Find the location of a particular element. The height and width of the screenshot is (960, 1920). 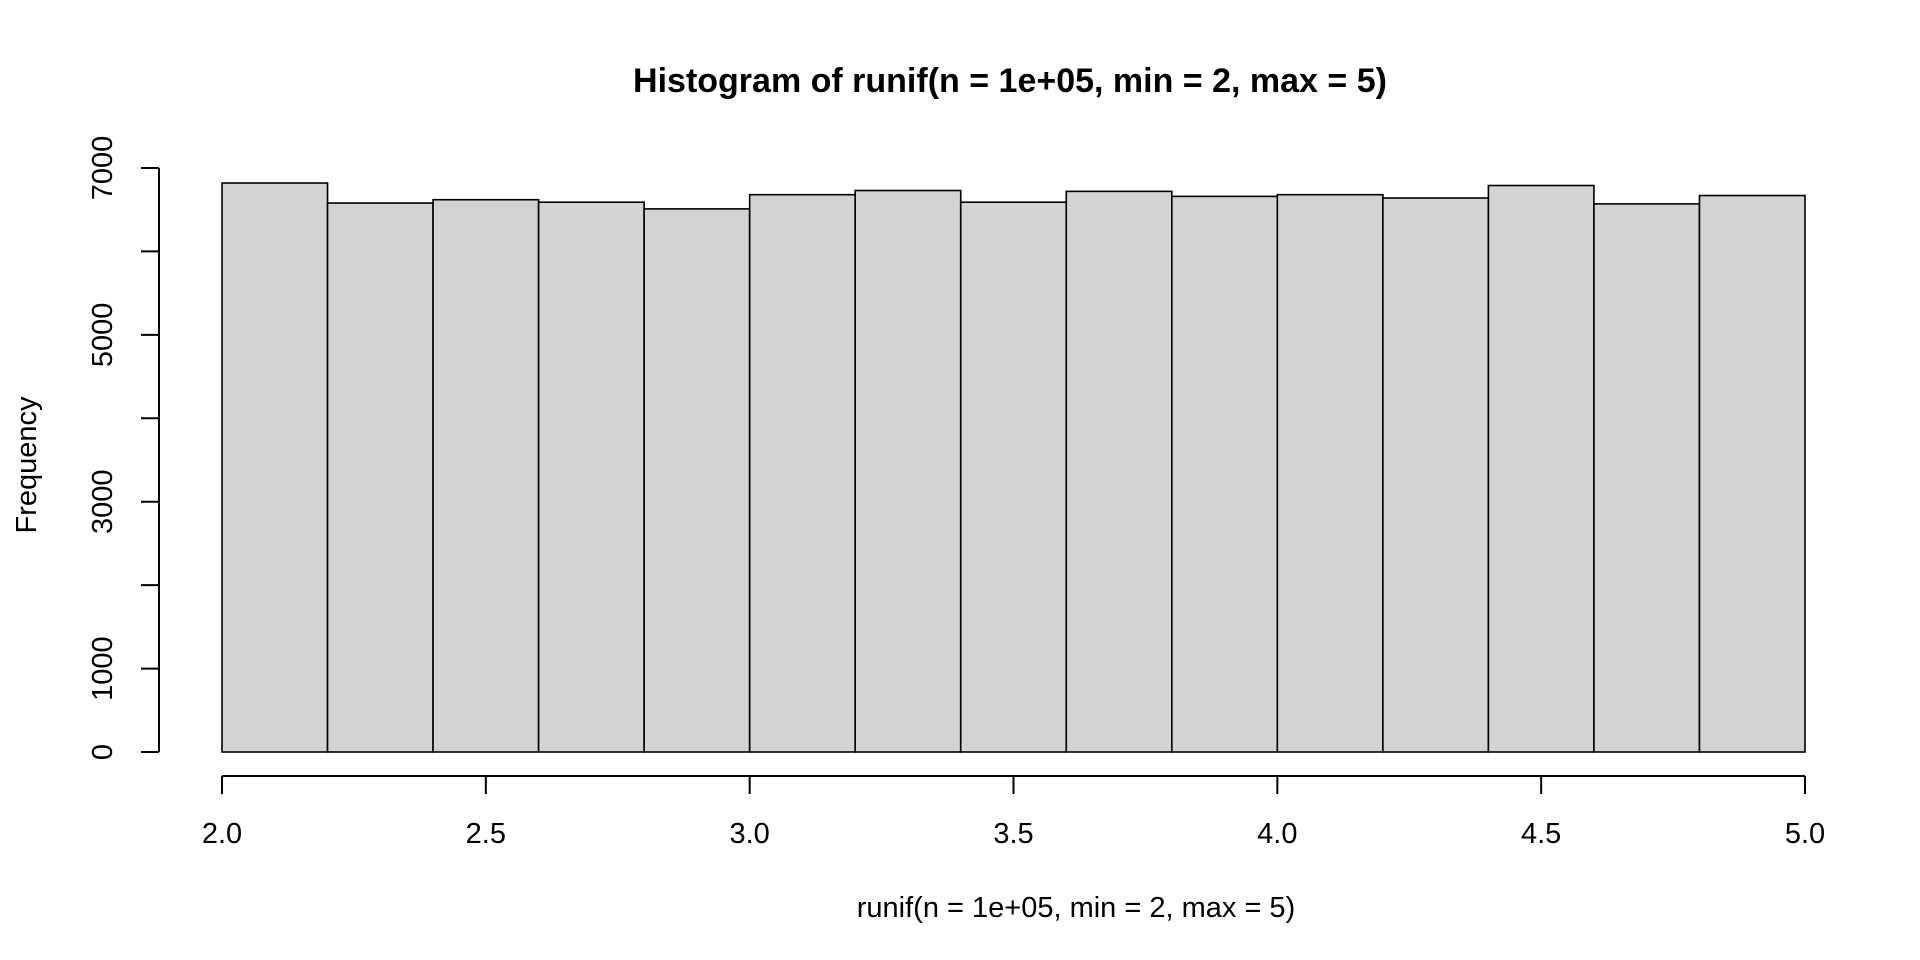

x-axis-label: runif(n = 1e+05, min = 2, max = 5) is located at coordinates (1076, 908).